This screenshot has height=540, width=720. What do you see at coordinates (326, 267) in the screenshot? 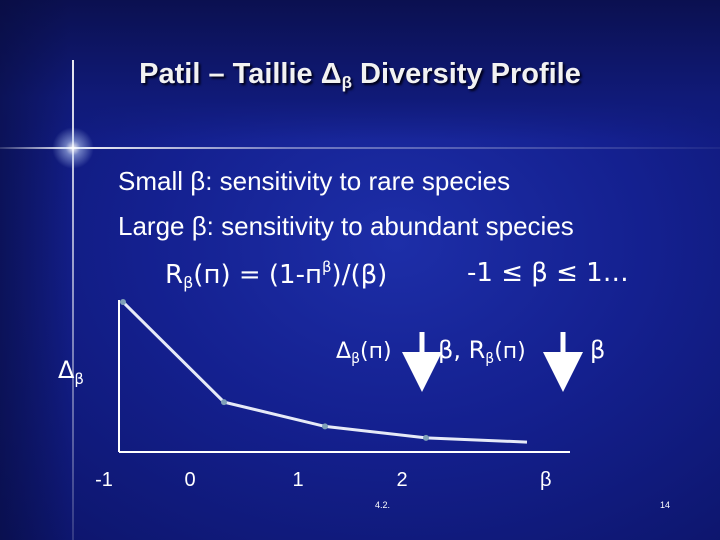
I see `formula-sup: β` at bounding box center [326, 267].